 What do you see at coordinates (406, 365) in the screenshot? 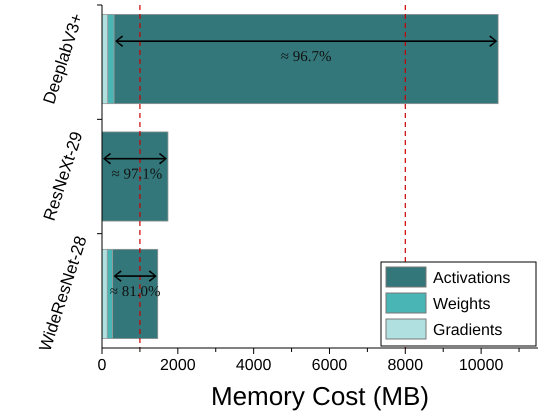
I see `x-tick-label: 8000` at bounding box center [406, 365].